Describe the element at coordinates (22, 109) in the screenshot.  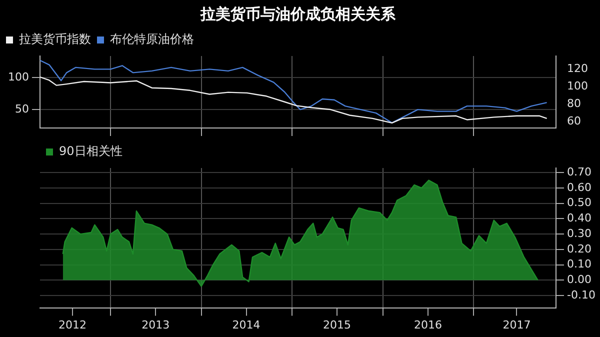
I see `y-tick-label: 50` at that location.